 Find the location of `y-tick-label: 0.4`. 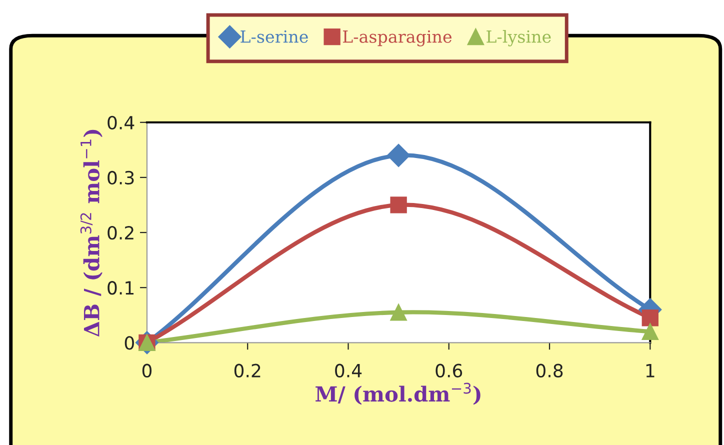

y-tick-label: 0.4 is located at coordinates (121, 123).